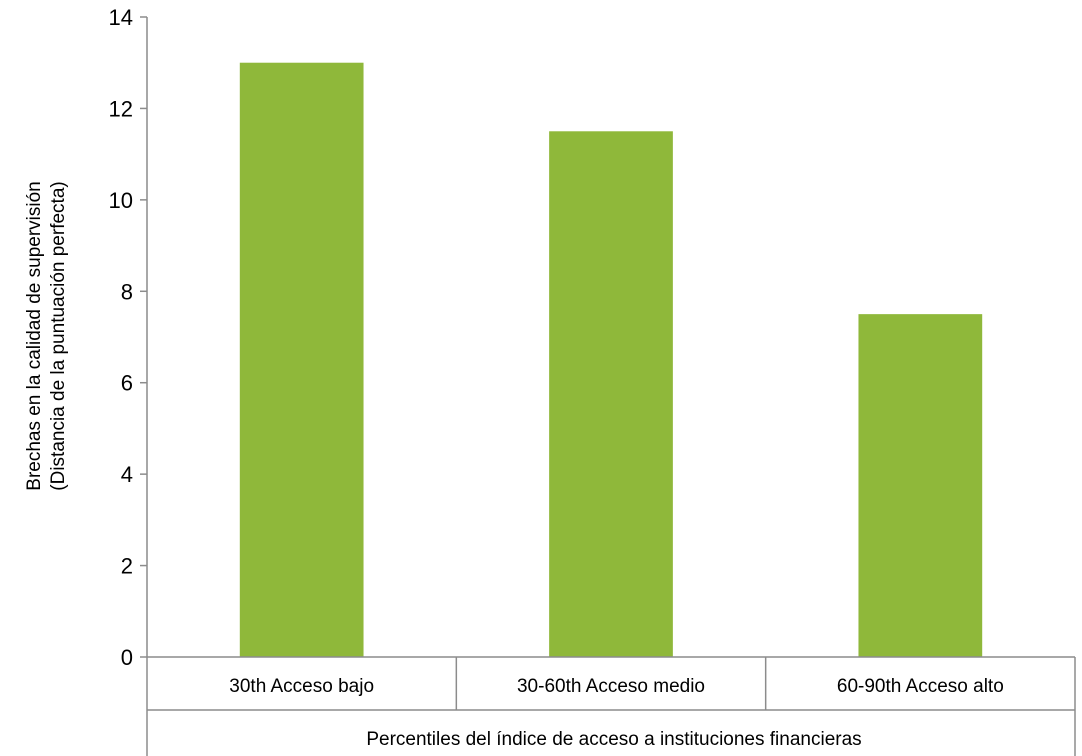 The width and height of the screenshot is (1082, 756). Describe the element at coordinates (611, 686) in the screenshot. I see `x-category-label: 30-60th Acceso medio` at that location.